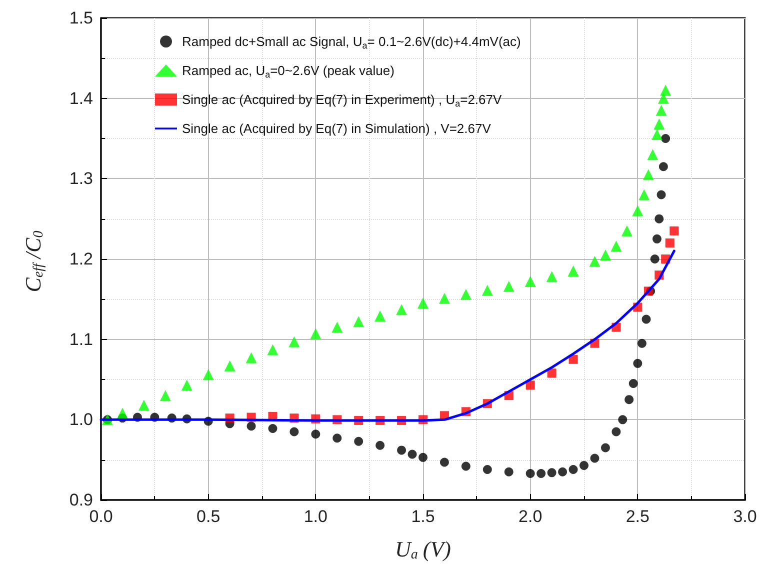 The width and height of the screenshot is (761, 568). I want to click on y-tick-label: 1.1, so click(81, 339).